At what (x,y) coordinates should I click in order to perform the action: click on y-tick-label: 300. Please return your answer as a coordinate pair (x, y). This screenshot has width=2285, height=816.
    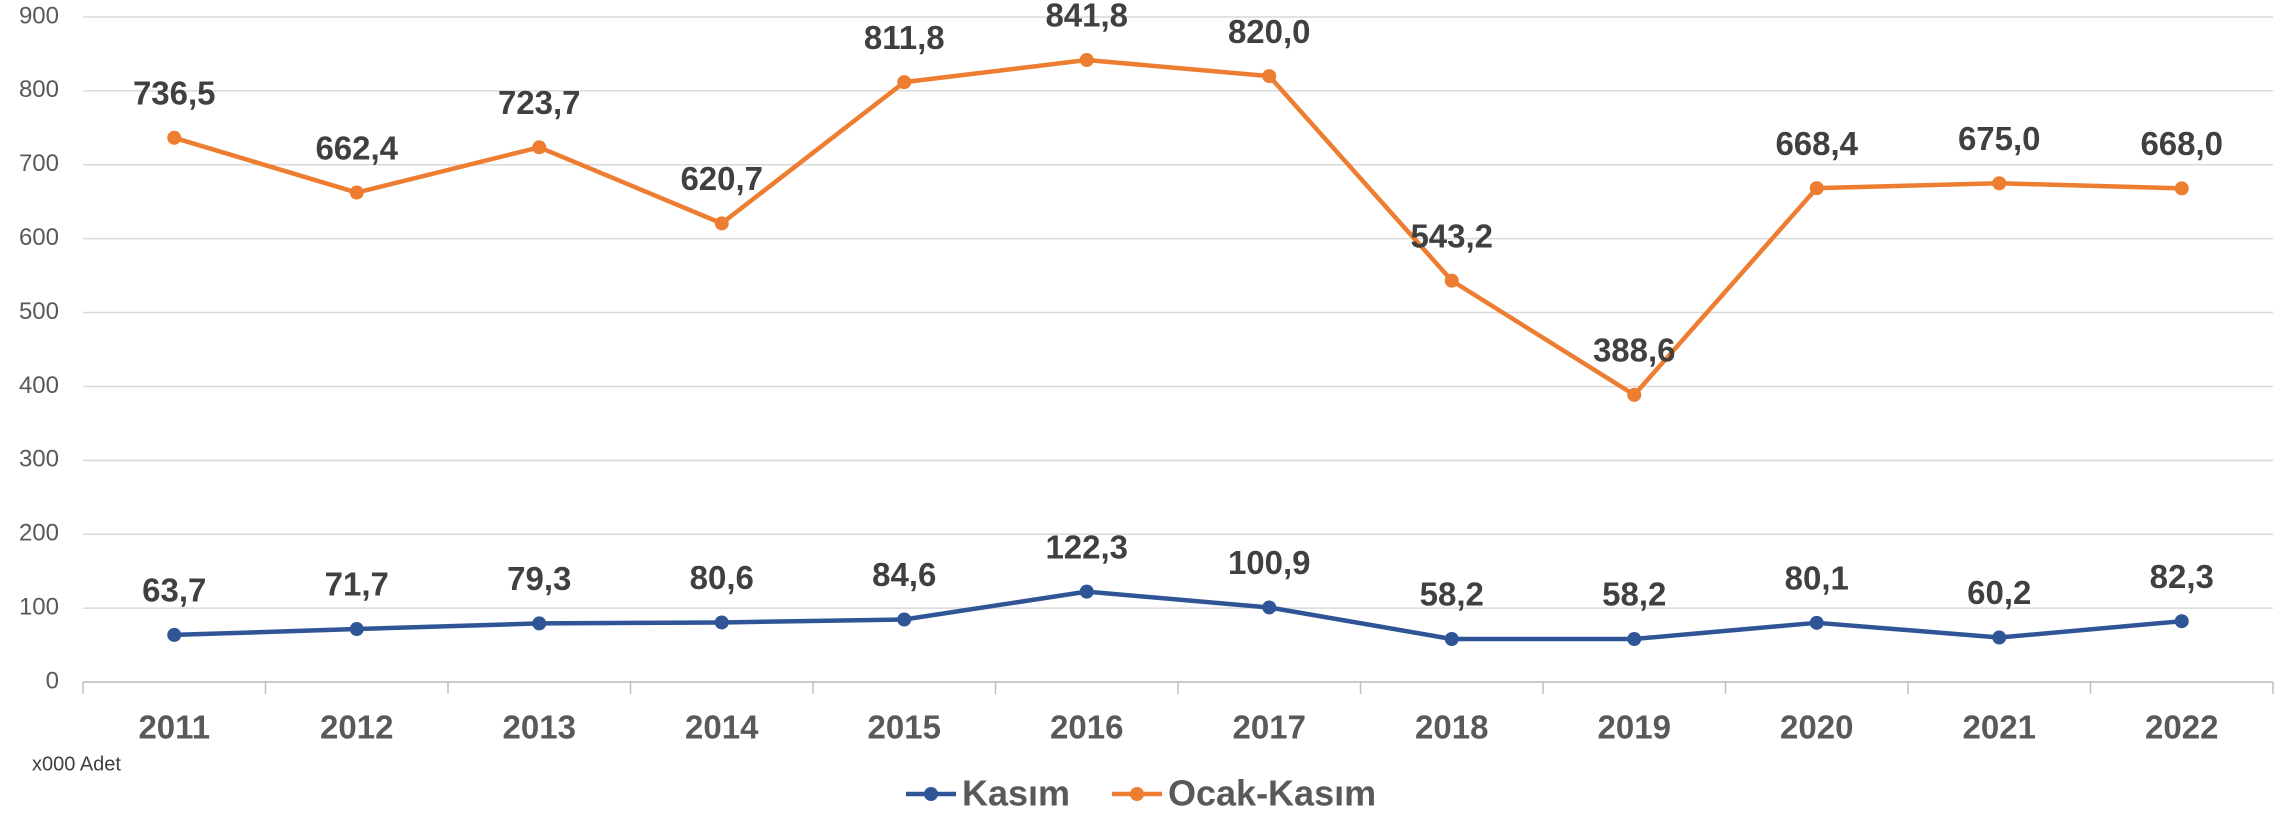
    Looking at the image, I should click on (39, 459).